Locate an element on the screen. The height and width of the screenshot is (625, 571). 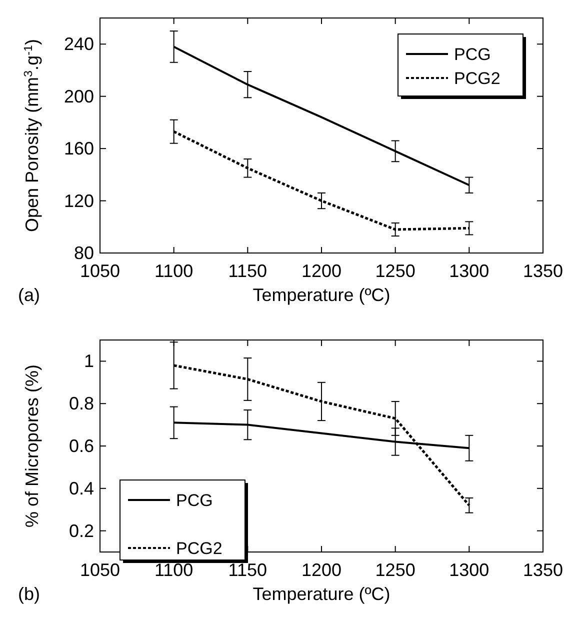
y-tick-label: 80 is located at coordinates (84, 253).